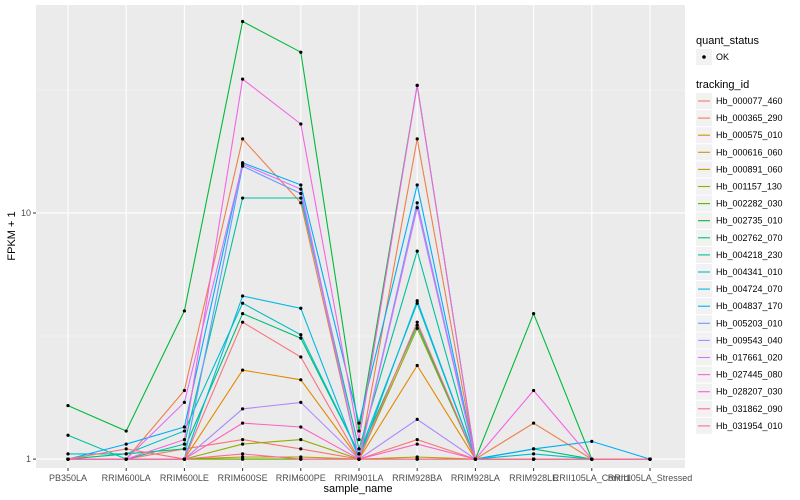 The width and height of the screenshot is (800, 500). What do you see at coordinates (749, 375) in the screenshot?
I see `legend-label: Hb_027445_080` at bounding box center [749, 375].